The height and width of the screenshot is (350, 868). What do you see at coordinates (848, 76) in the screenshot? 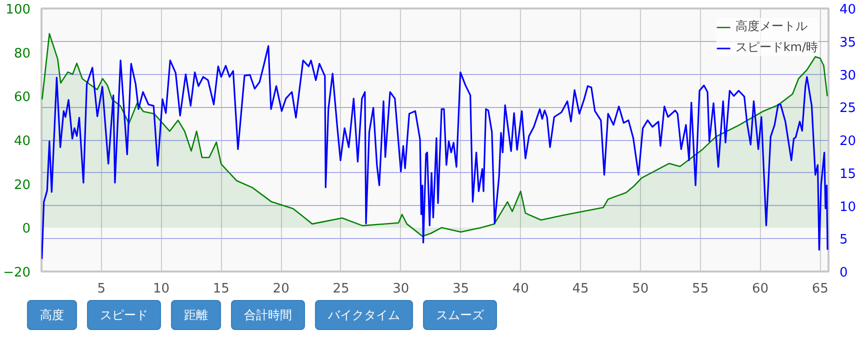
I see `y2-tick-label: 30` at bounding box center [848, 76].